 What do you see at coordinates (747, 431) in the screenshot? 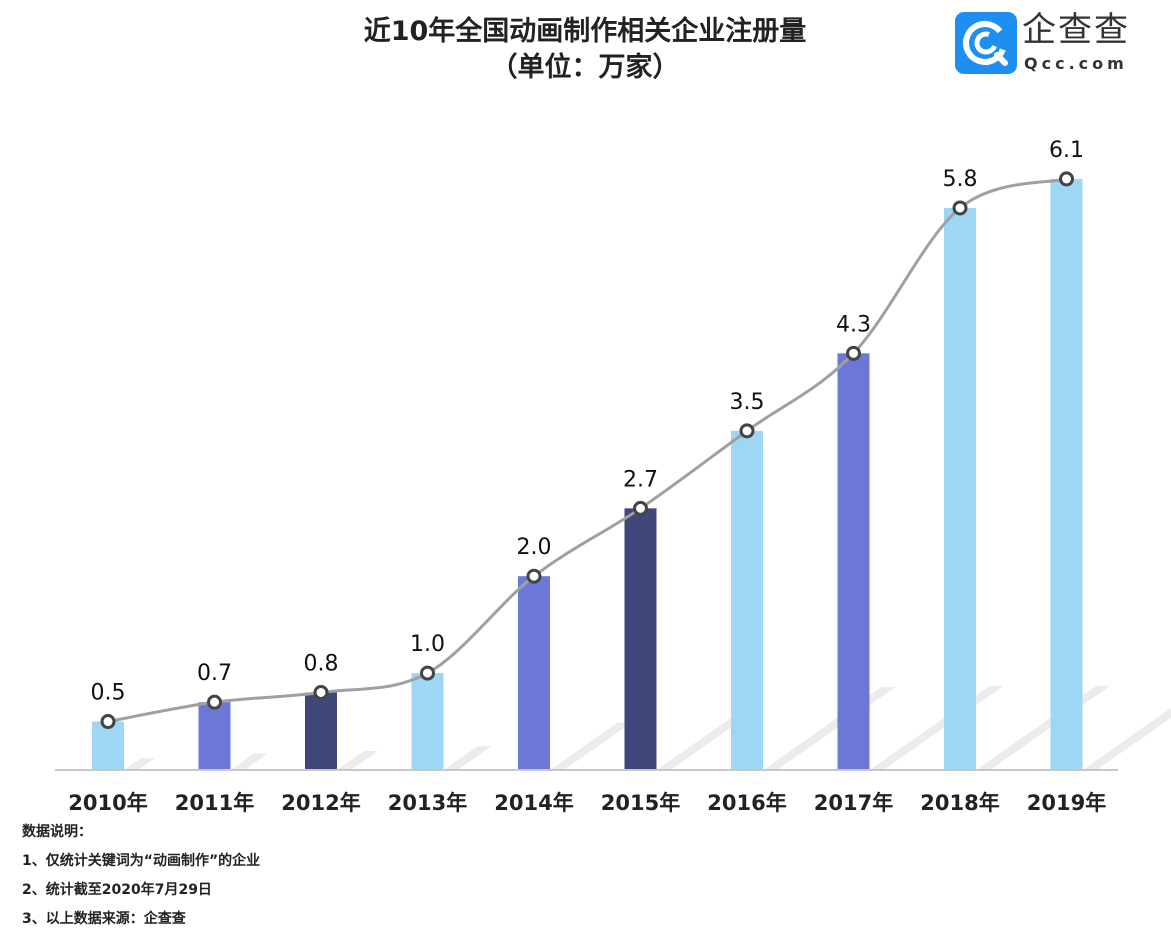
I see `point-2016年` at bounding box center [747, 431].